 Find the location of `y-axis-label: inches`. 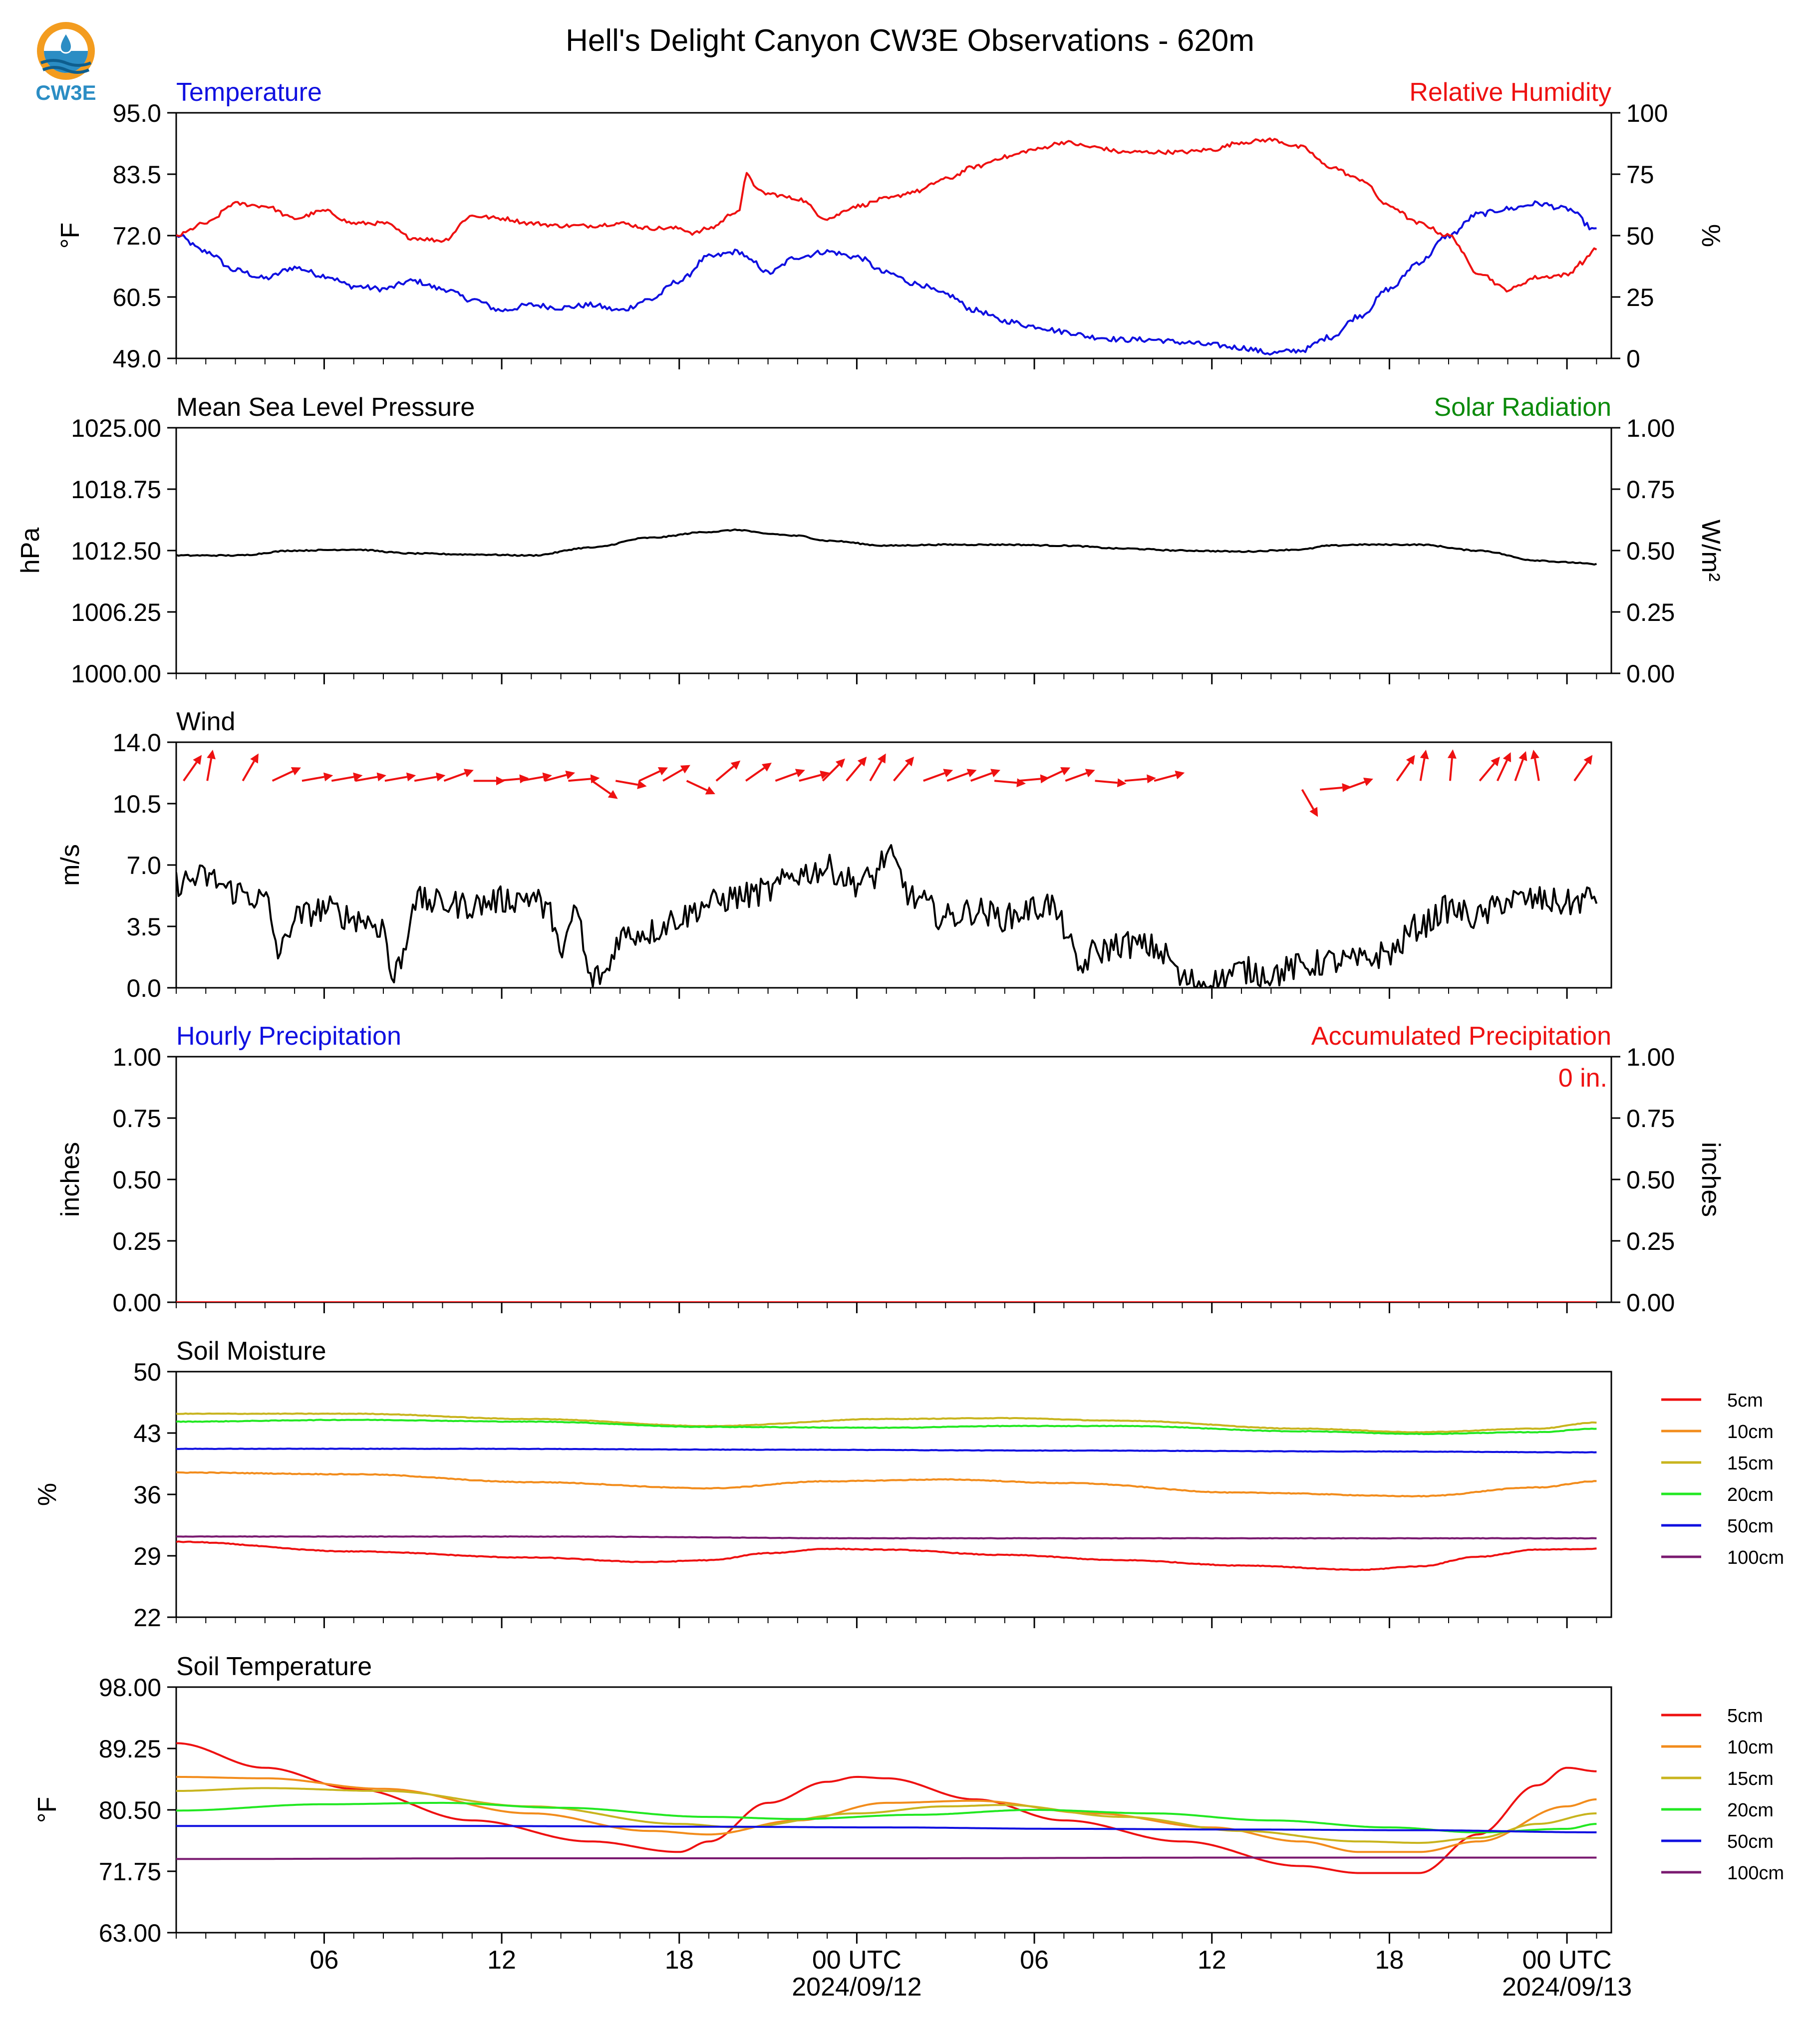

y-axis-label: inches is located at coordinates (70, 1179).